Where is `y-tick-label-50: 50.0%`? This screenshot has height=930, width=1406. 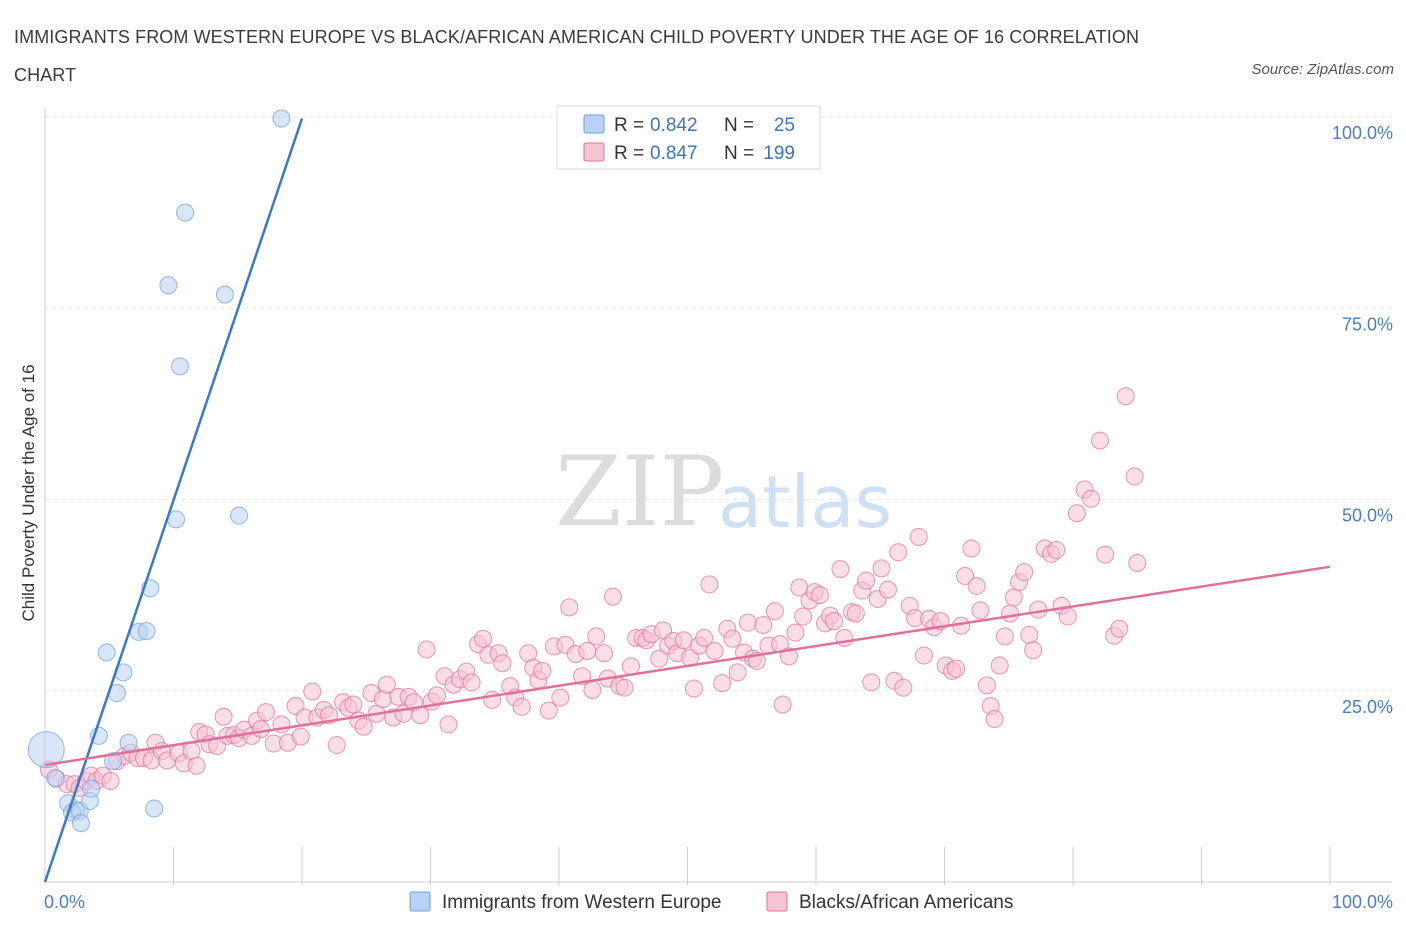
y-tick-label-50: 50.0% is located at coordinates (1367, 516).